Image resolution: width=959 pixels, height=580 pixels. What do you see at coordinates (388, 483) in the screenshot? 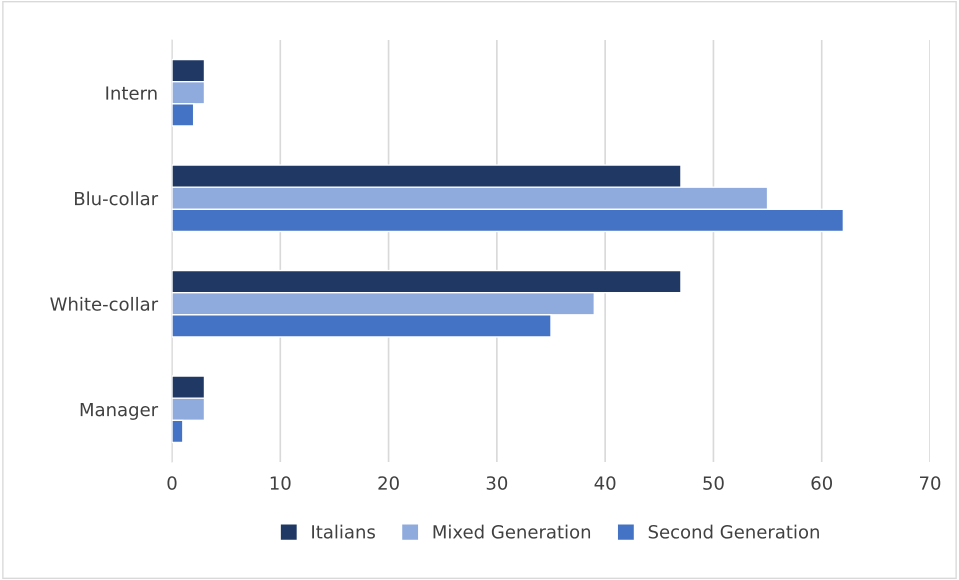
I see `x-tick-label: 20` at bounding box center [388, 483].